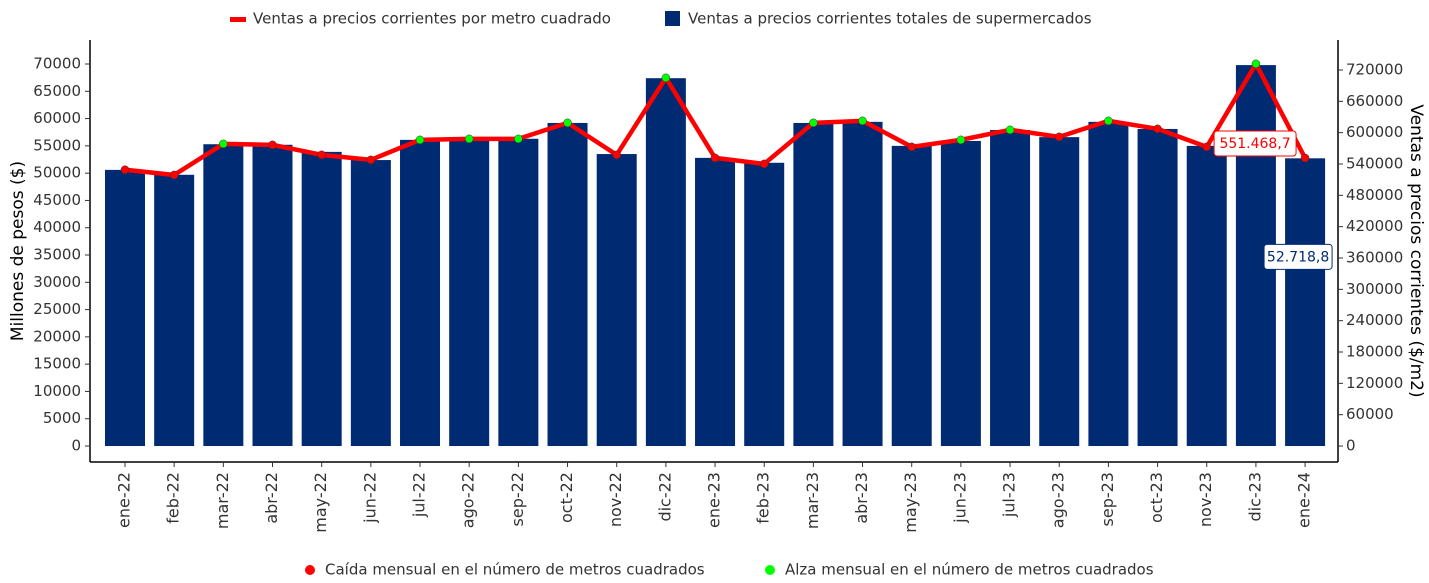  Describe the element at coordinates (57, 91) in the screenshot. I see `y-tick-label: 65000` at that location.